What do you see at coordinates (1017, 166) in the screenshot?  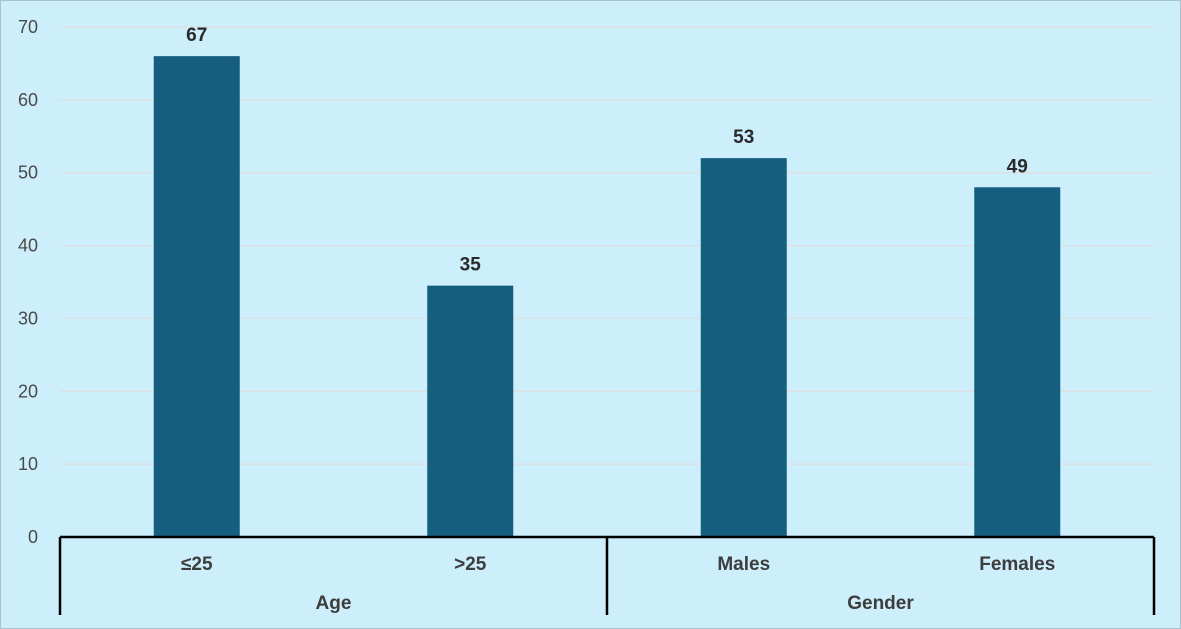 I see `data-label: 49` at bounding box center [1017, 166].